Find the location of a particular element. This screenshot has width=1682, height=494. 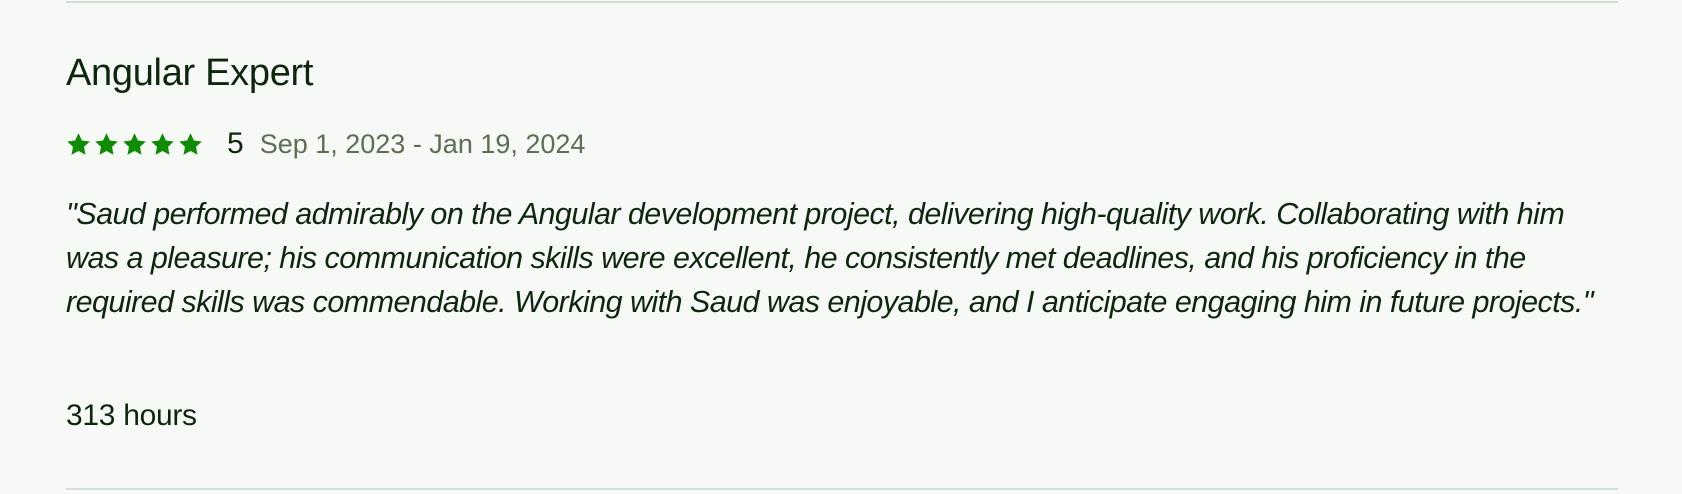

hours-worked: 313 hours is located at coordinates (131, 415).